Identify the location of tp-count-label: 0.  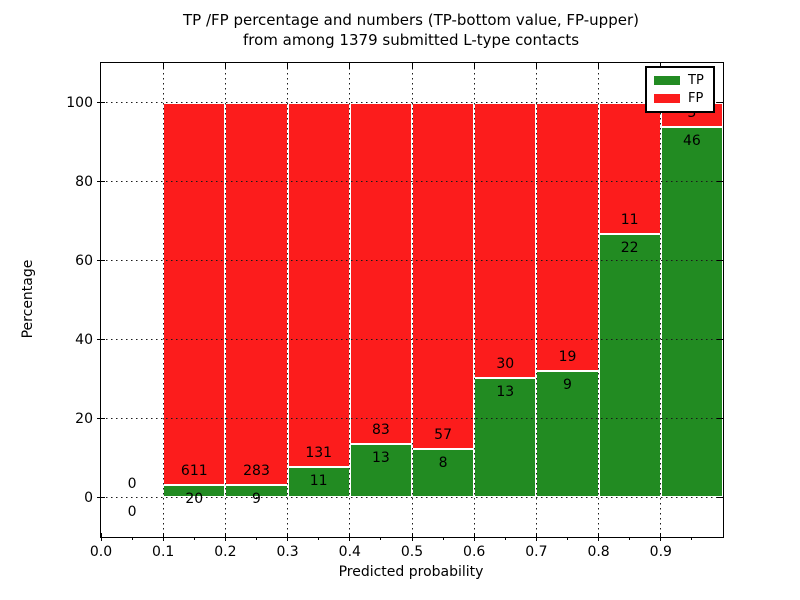
(132, 511).